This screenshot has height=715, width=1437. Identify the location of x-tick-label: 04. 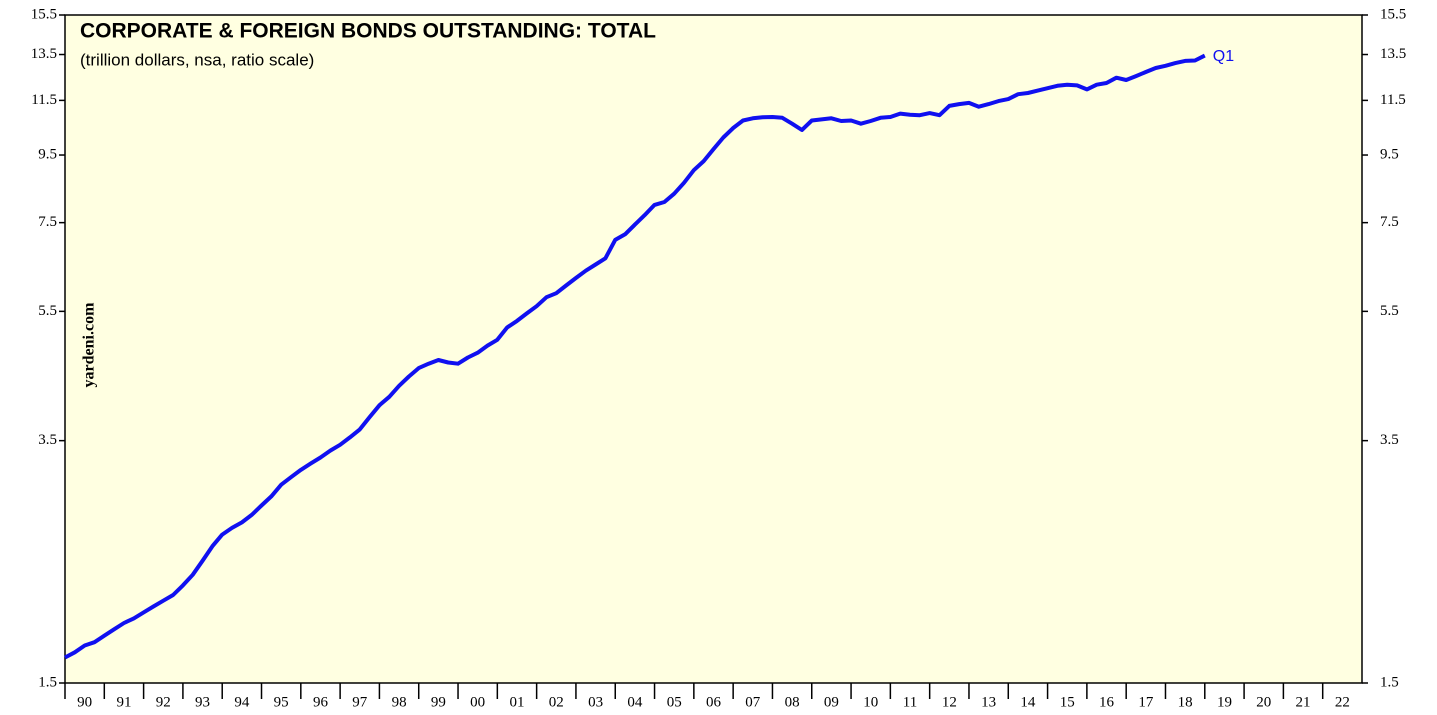
(635, 702).